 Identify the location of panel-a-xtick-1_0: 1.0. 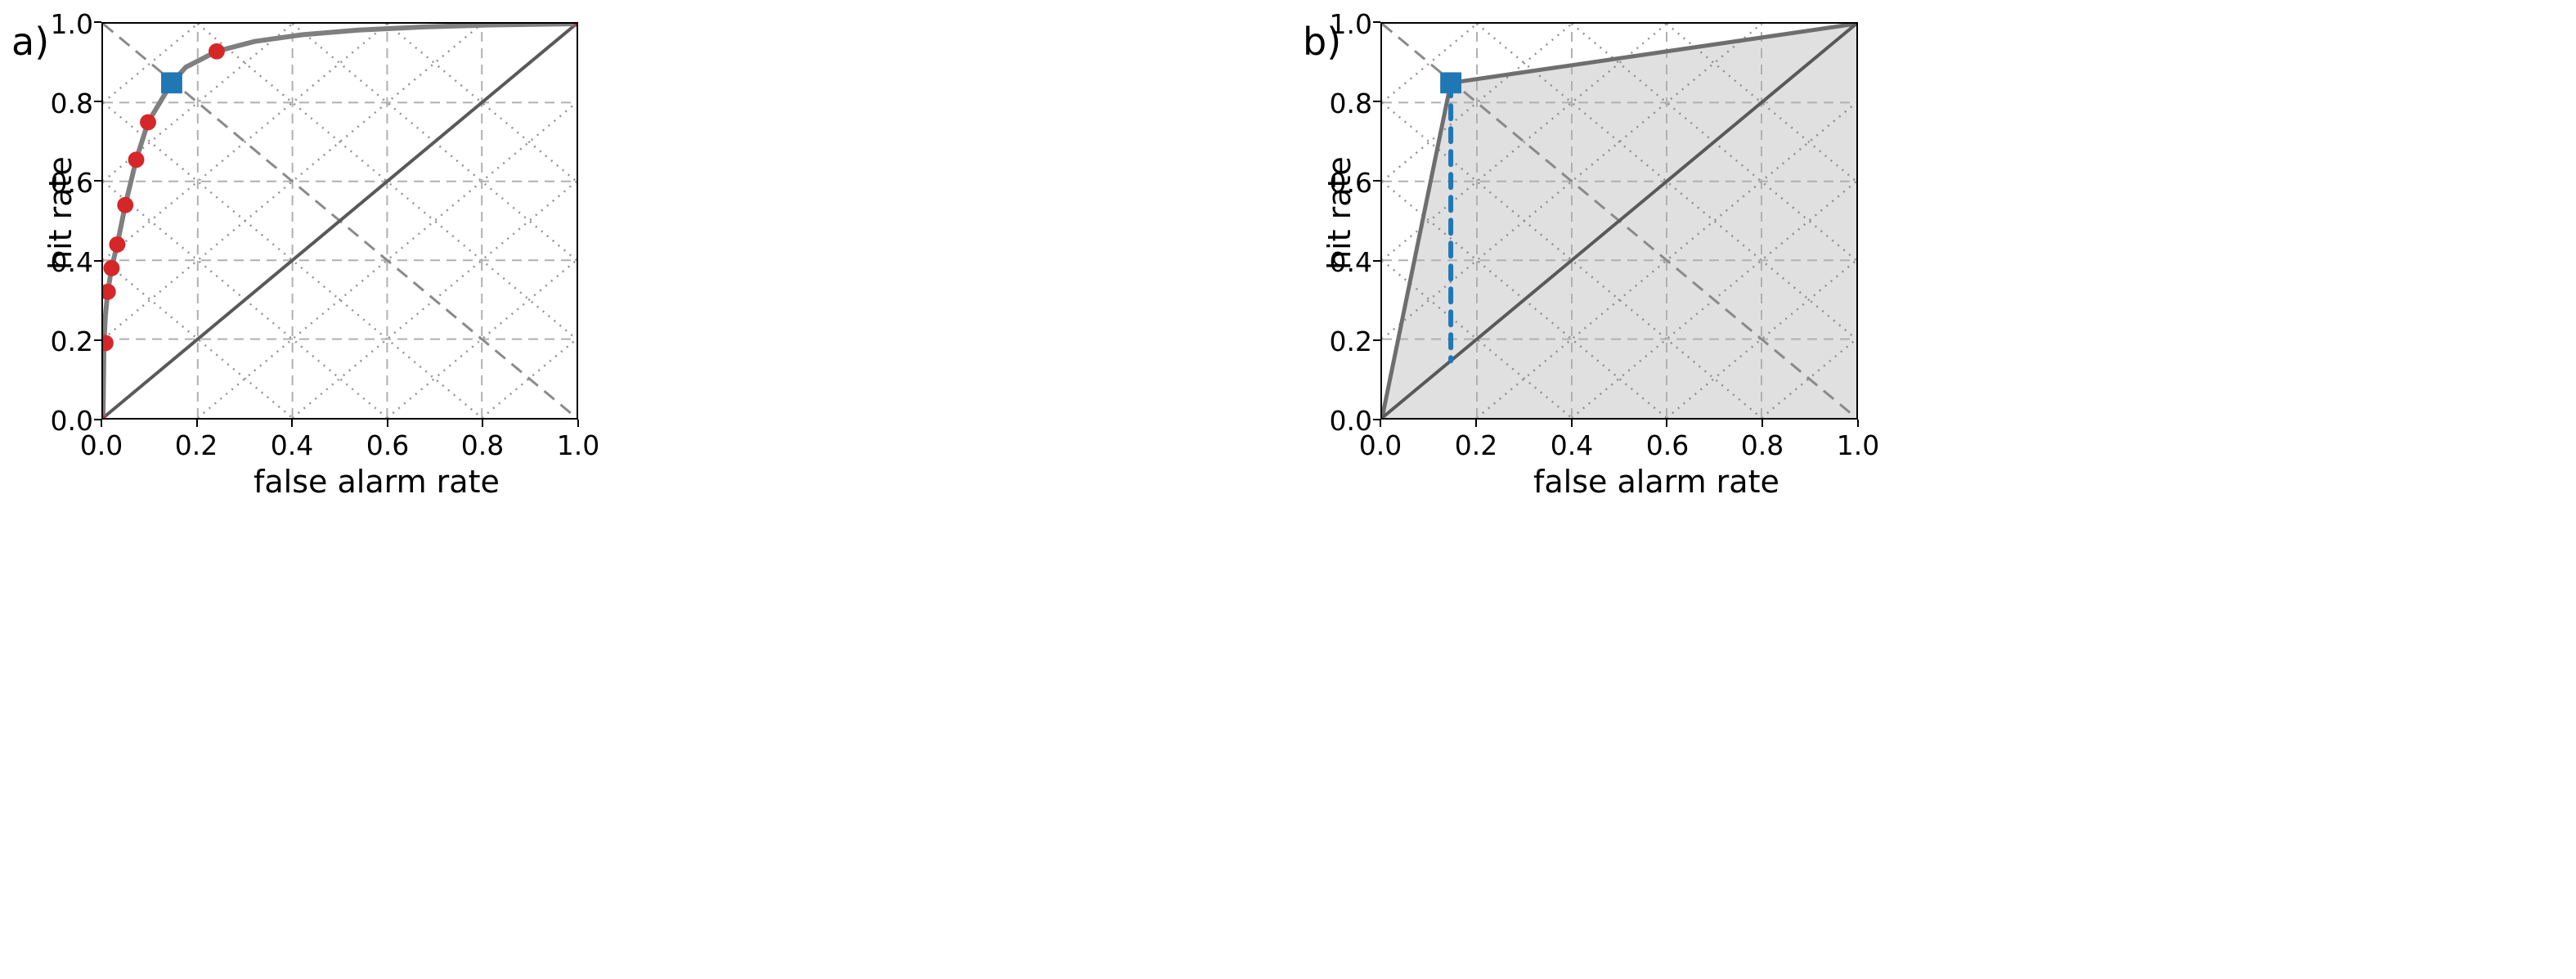
(578, 445).